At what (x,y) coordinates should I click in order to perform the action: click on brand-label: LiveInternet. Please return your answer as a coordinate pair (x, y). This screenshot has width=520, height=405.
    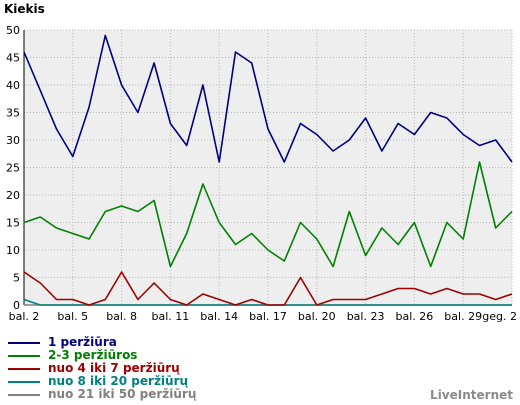
    Looking at the image, I should click on (471, 395).